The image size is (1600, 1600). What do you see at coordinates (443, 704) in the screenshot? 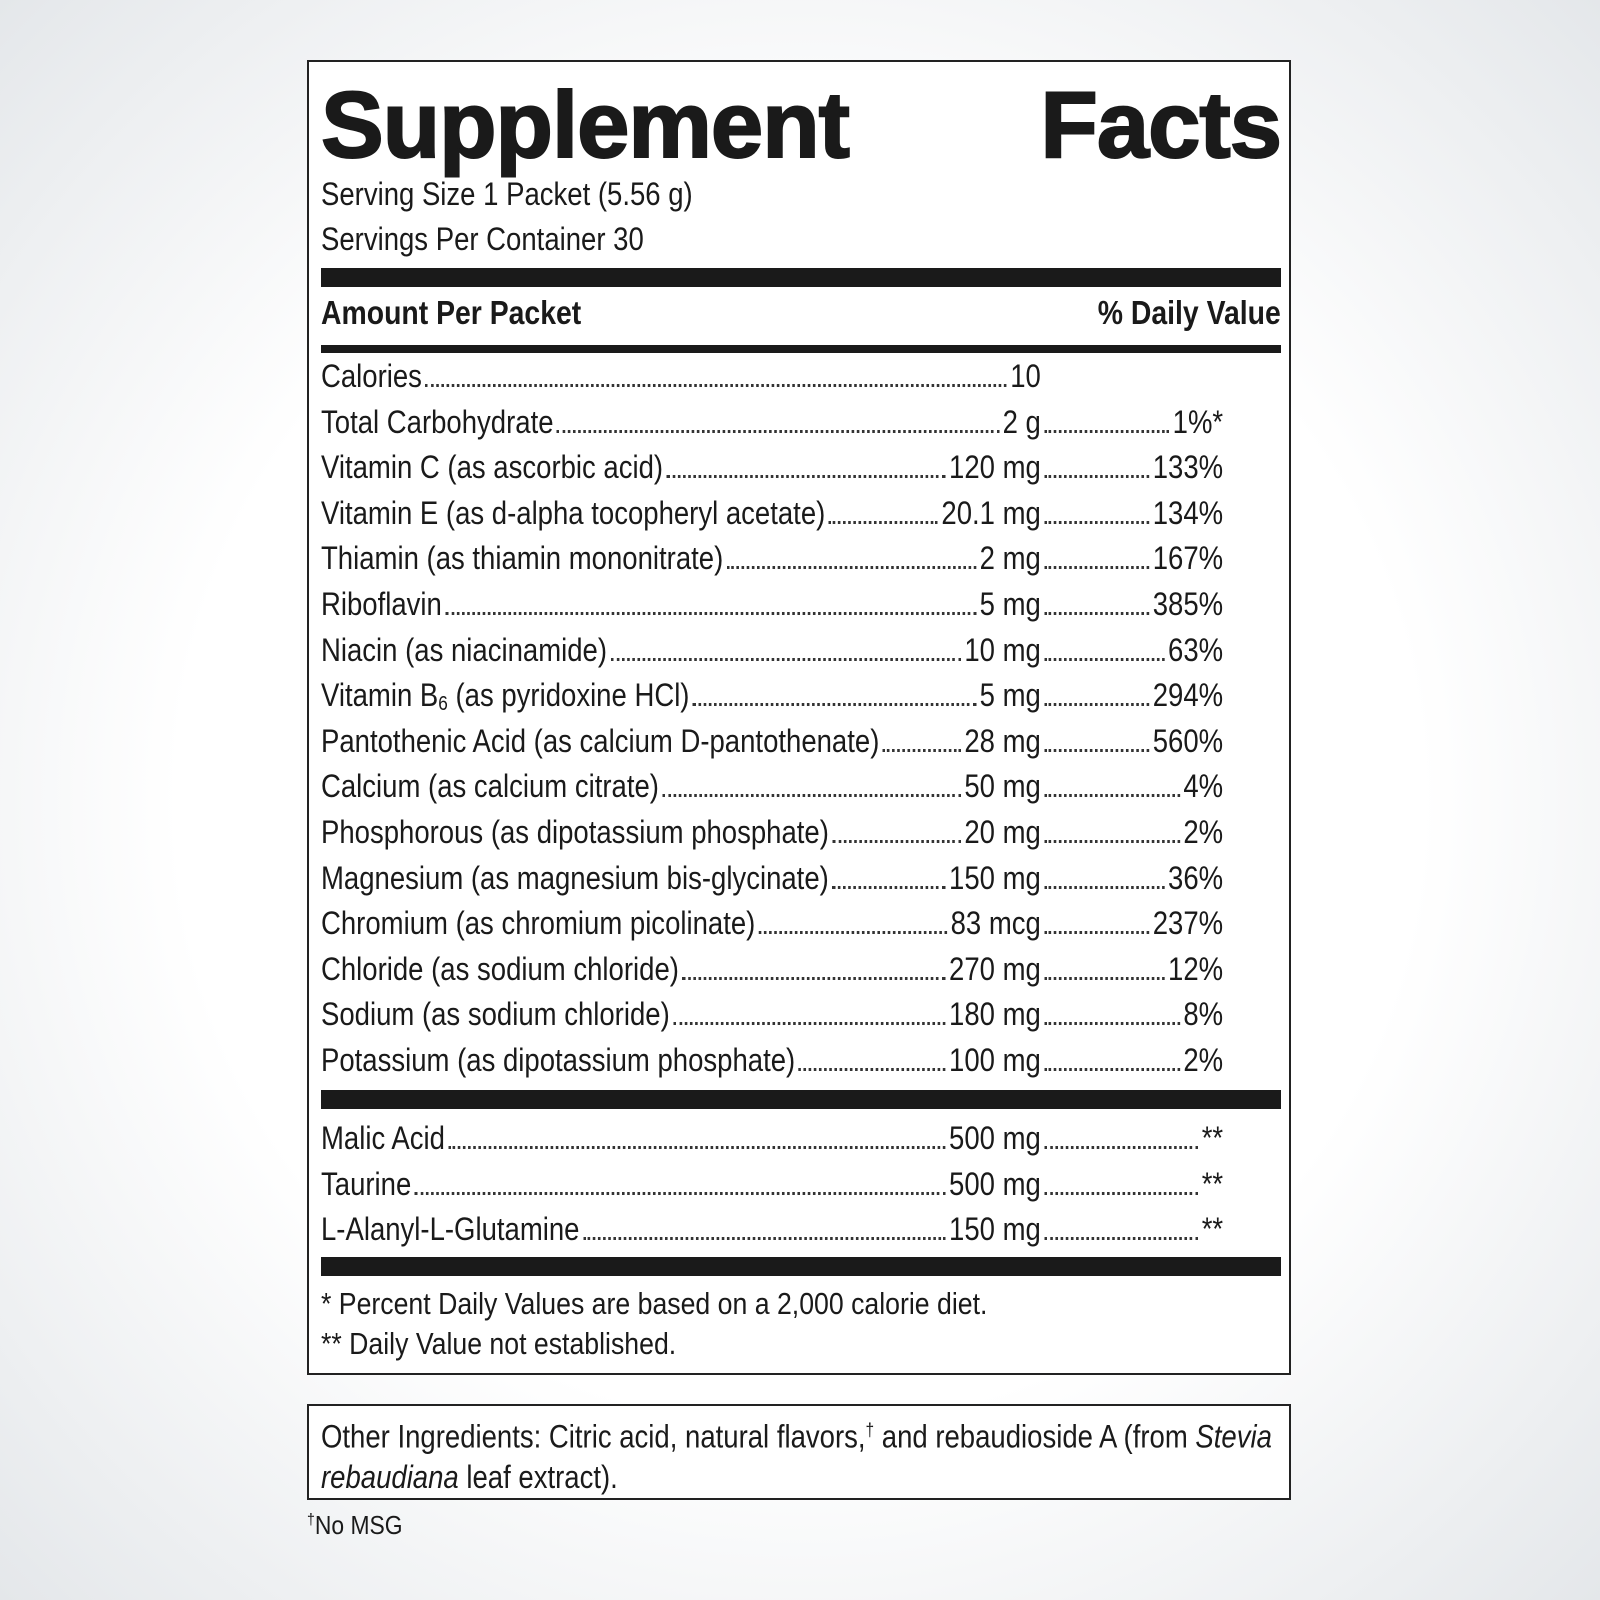
I see `subscript: 6` at bounding box center [443, 704].